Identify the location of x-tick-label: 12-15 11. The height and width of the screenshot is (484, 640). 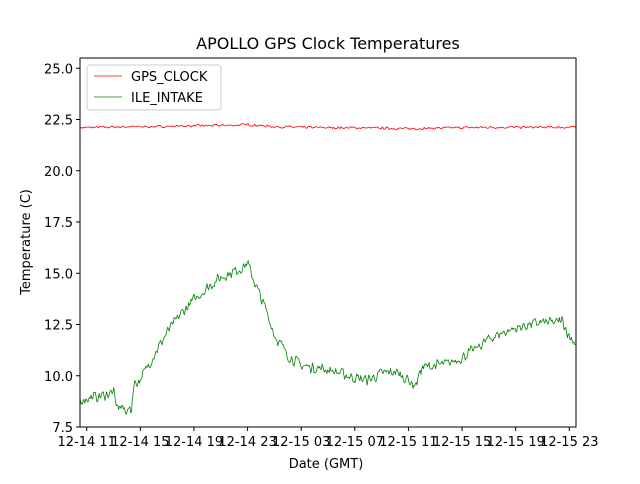
(408, 442).